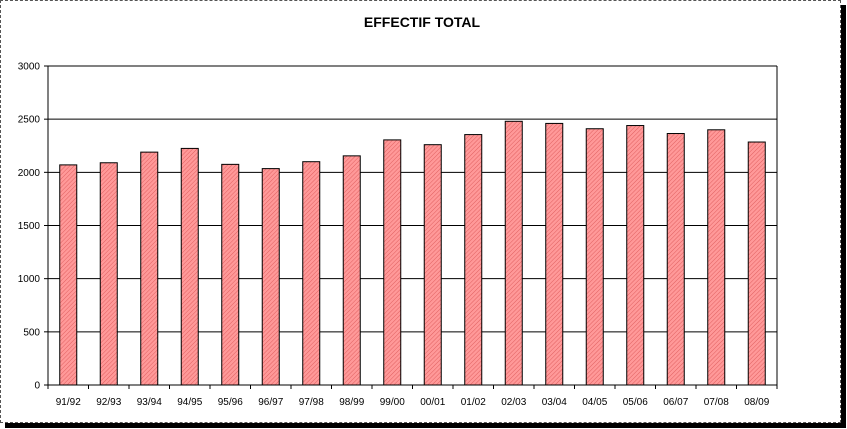 The width and height of the screenshot is (847, 429). What do you see at coordinates (29, 279) in the screenshot?
I see `y-tick-label: 1000` at bounding box center [29, 279].